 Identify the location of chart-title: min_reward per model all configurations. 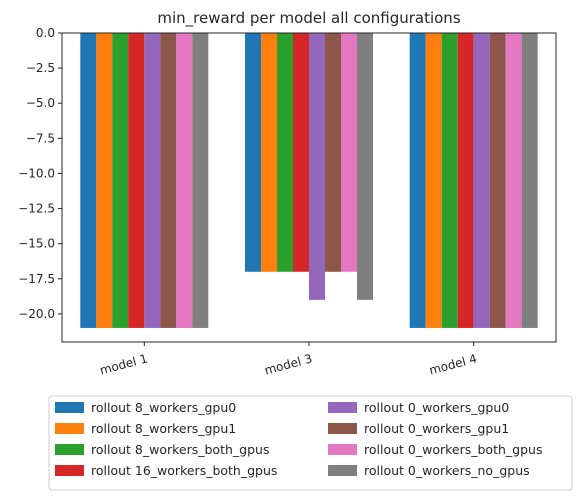
(308, 18).